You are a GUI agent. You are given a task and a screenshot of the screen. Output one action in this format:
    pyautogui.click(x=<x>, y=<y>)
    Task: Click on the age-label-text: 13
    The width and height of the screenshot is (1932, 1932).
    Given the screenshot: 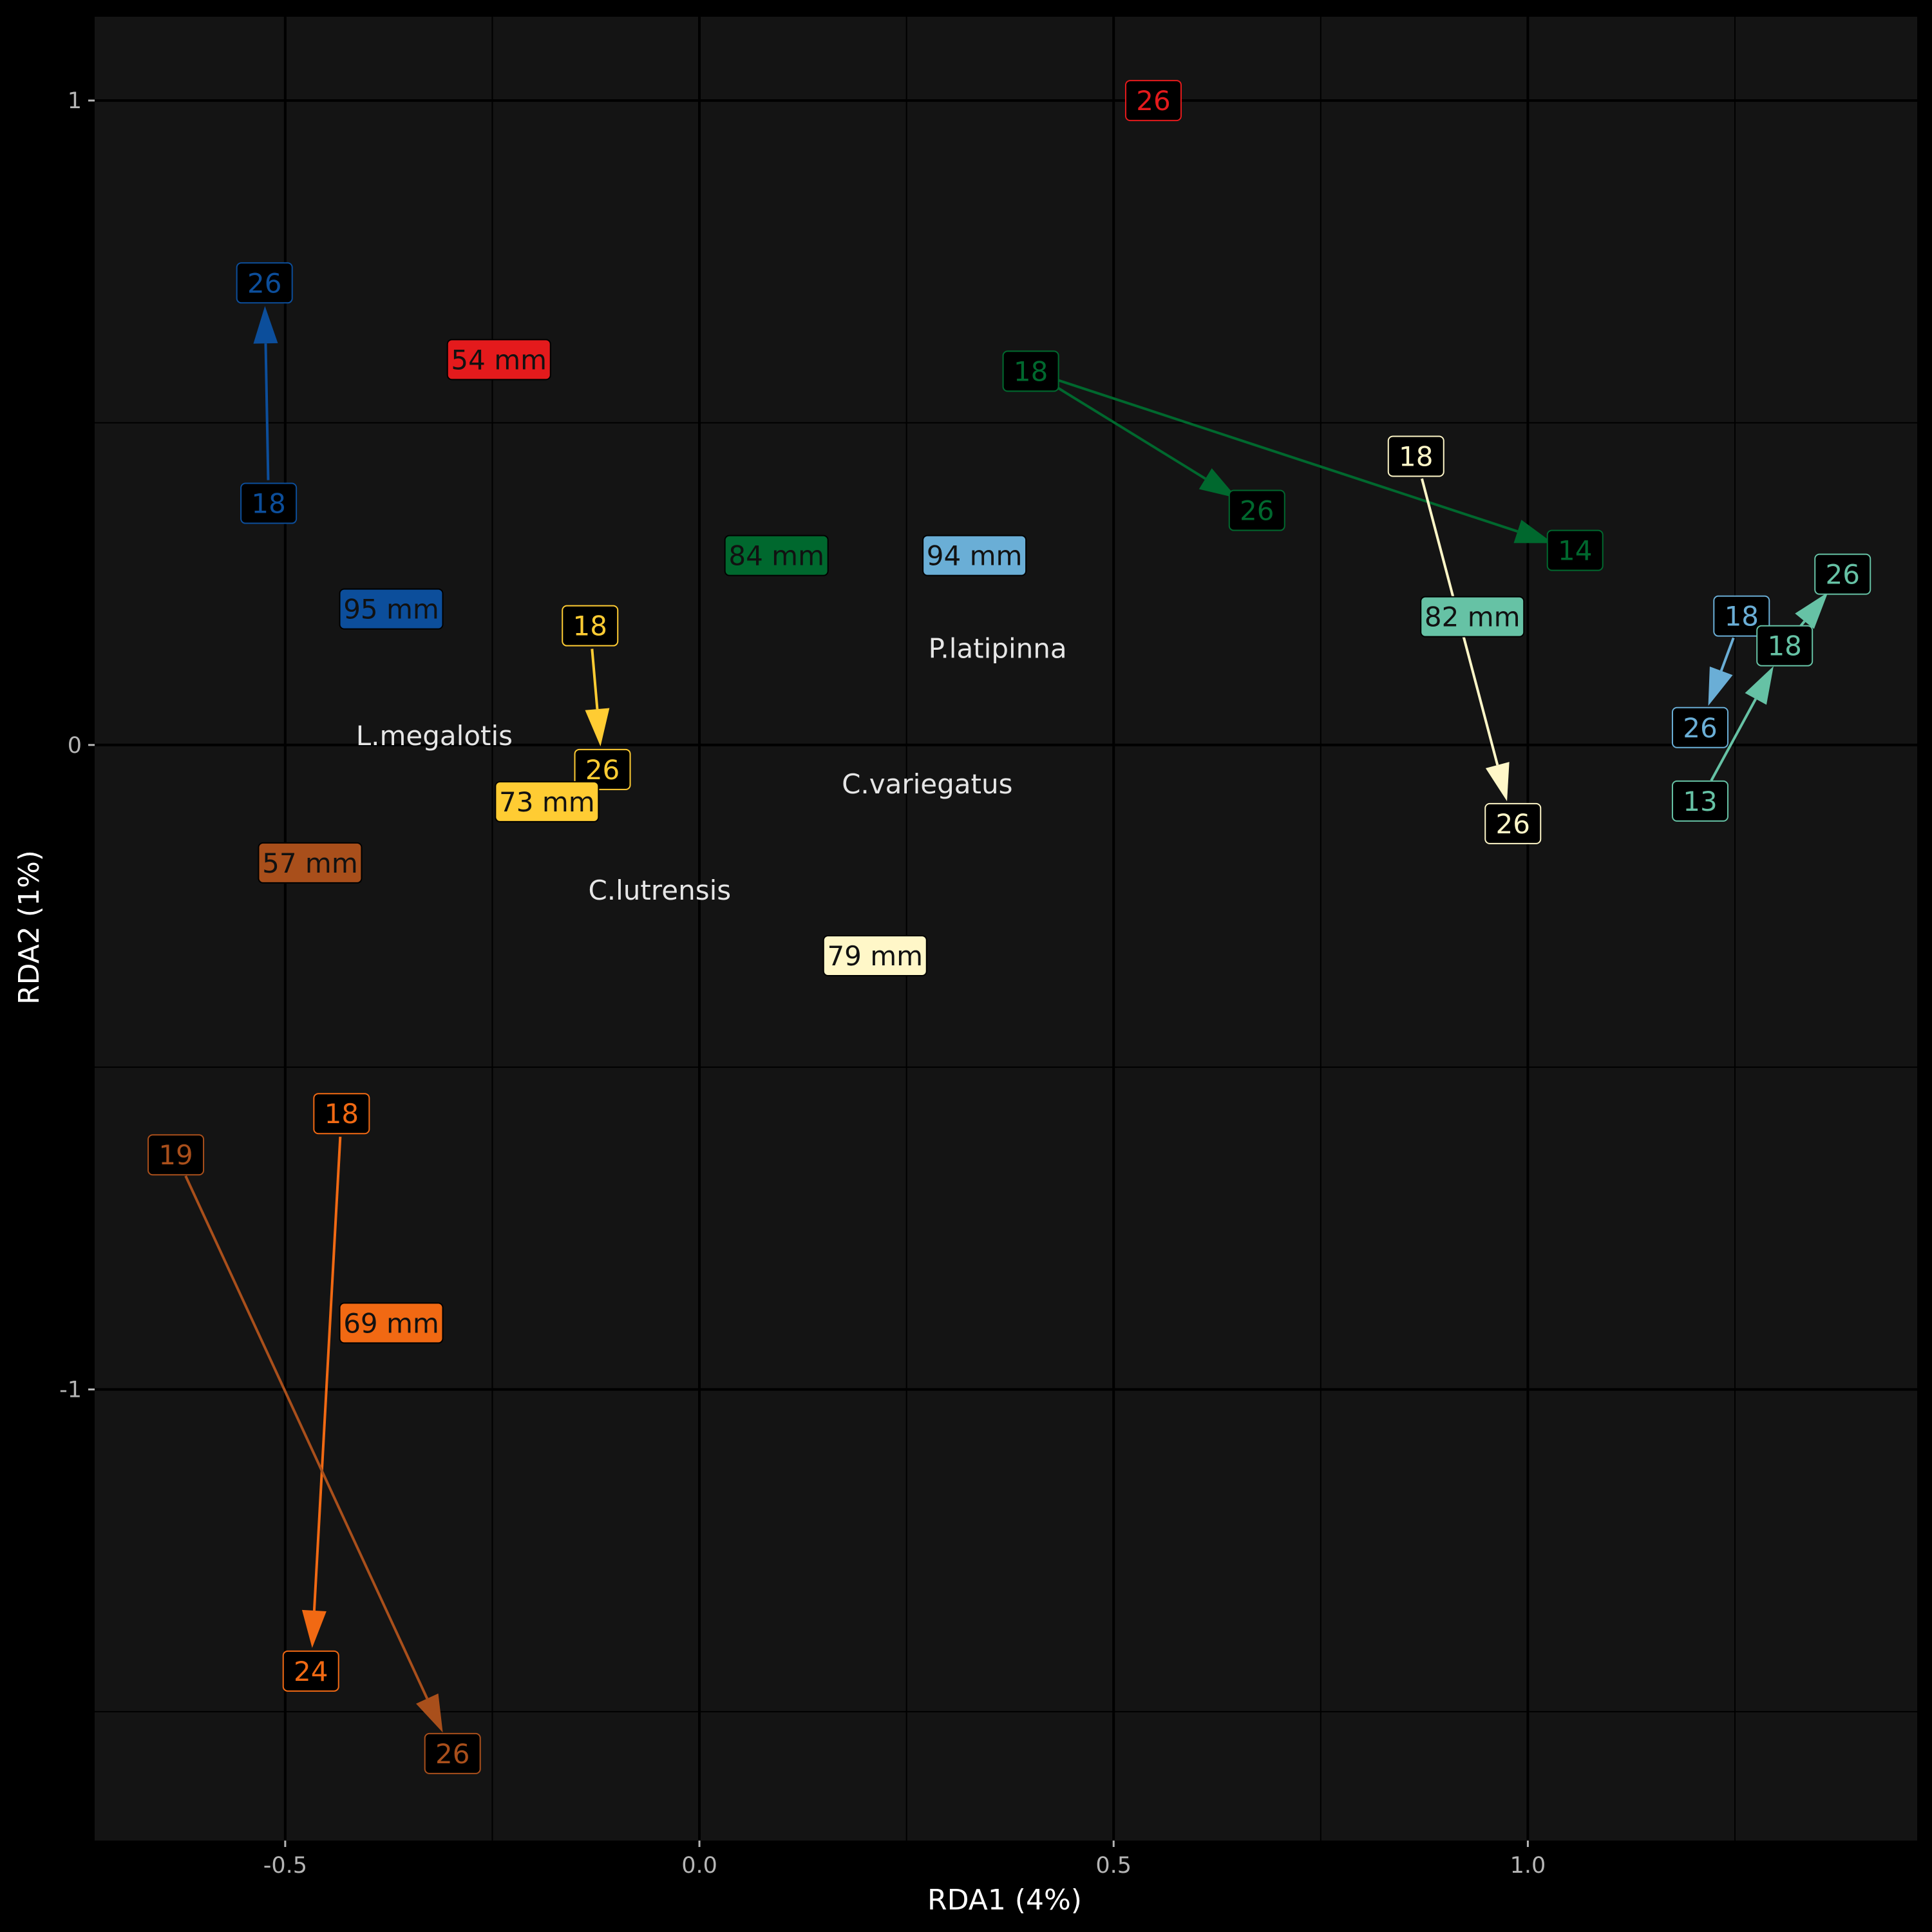 What is the action you would take?
    pyautogui.click(x=1700, y=802)
    